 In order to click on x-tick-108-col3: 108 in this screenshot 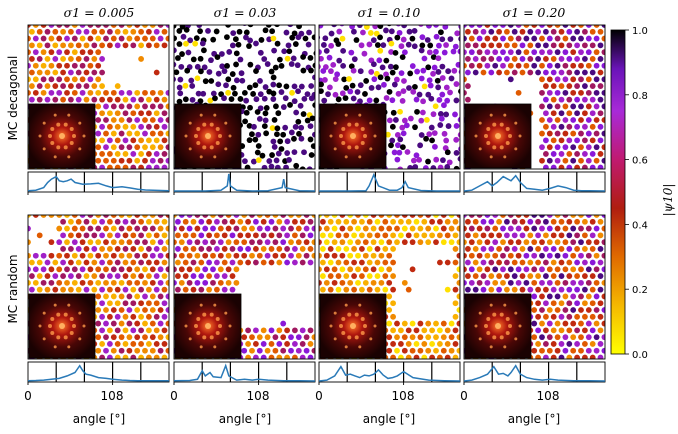, I will do `click(403, 396)`.